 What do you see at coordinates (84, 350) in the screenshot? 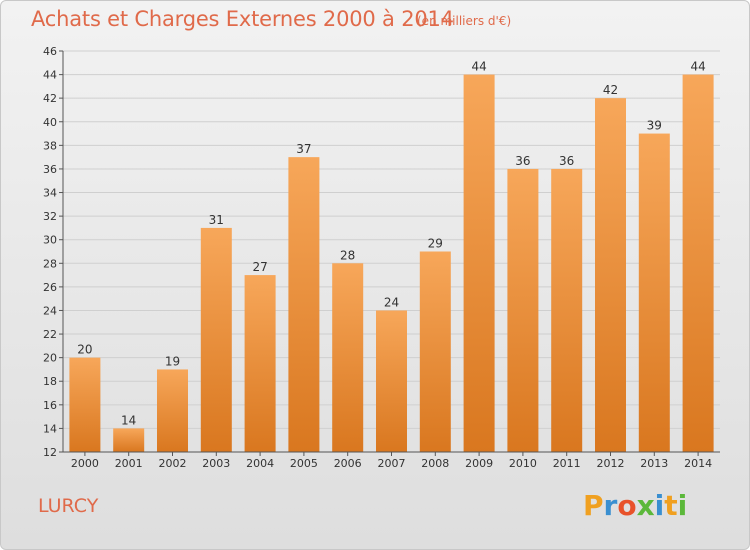
I see `bar-value-label: 20` at bounding box center [84, 350].